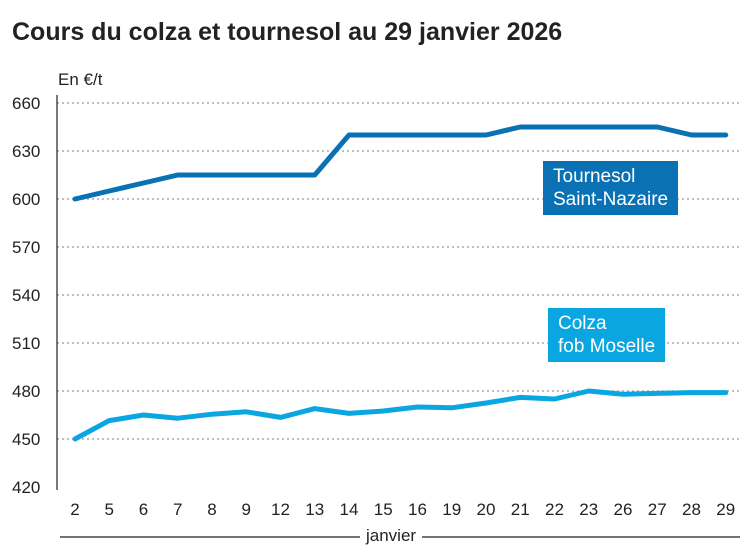 The image size is (747, 558). What do you see at coordinates (26, 487) in the screenshot?
I see `y-tick-label: 420` at bounding box center [26, 487].